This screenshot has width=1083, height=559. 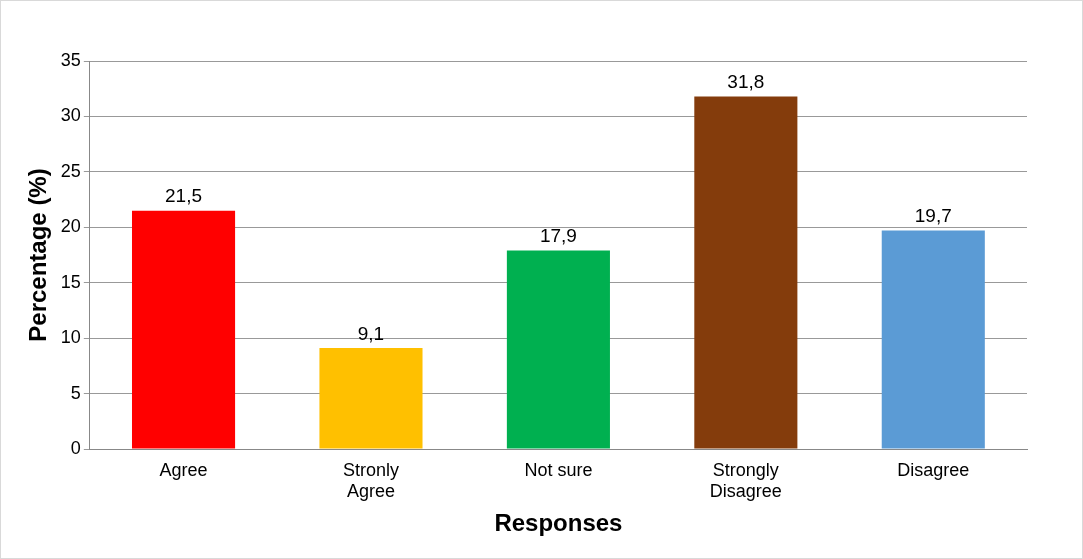 I want to click on data-label: 21,5, so click(x=184, y=196).